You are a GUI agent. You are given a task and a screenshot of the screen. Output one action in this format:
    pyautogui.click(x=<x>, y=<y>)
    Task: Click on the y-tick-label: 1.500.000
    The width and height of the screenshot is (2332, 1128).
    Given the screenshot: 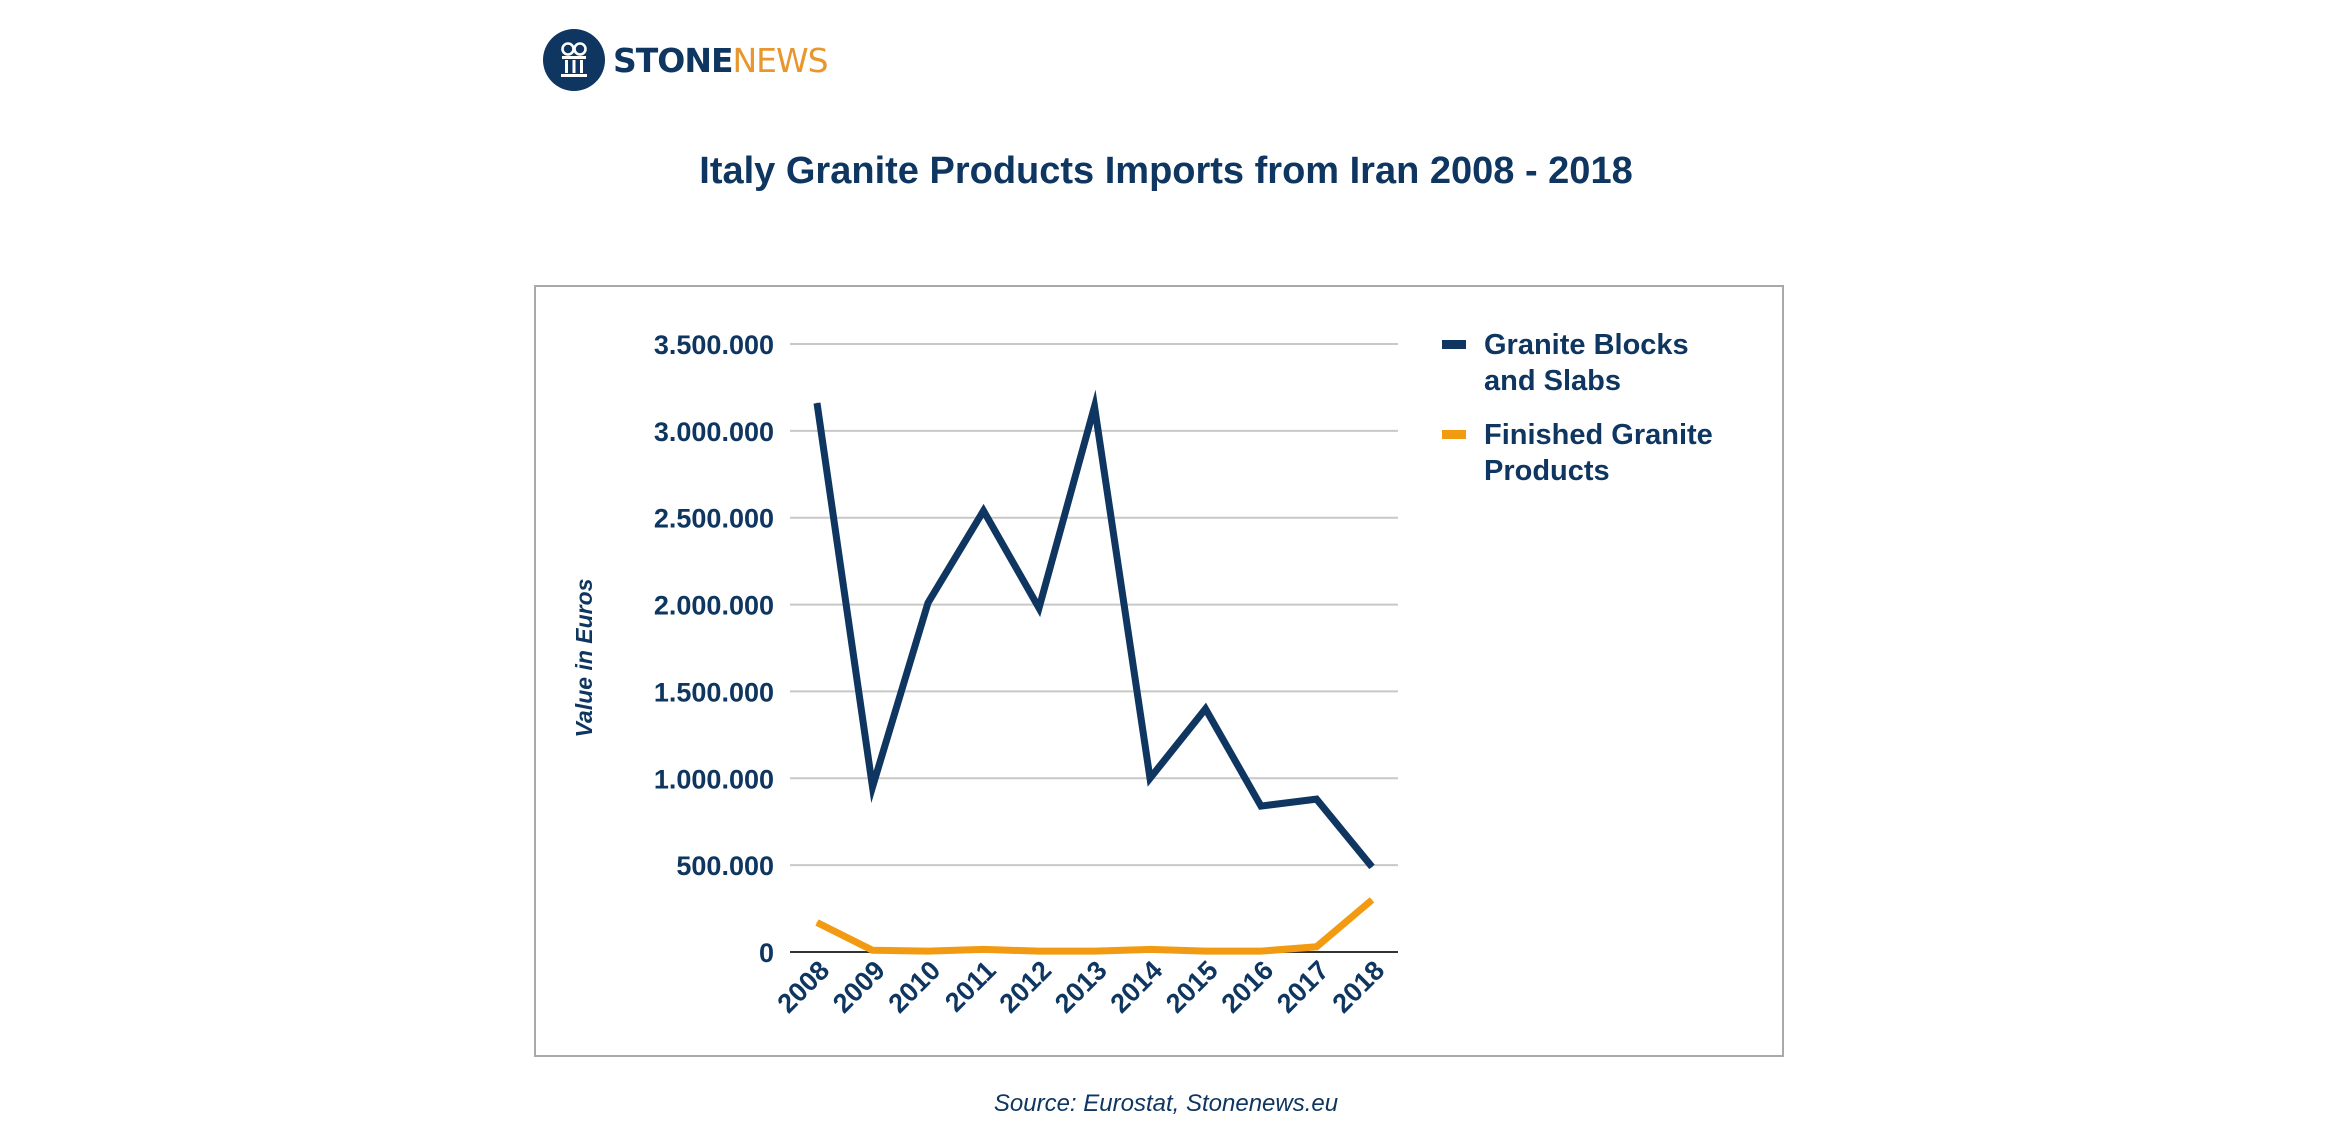 What is the action you would take?
    pyautogui.click(x=714, y=692)
    